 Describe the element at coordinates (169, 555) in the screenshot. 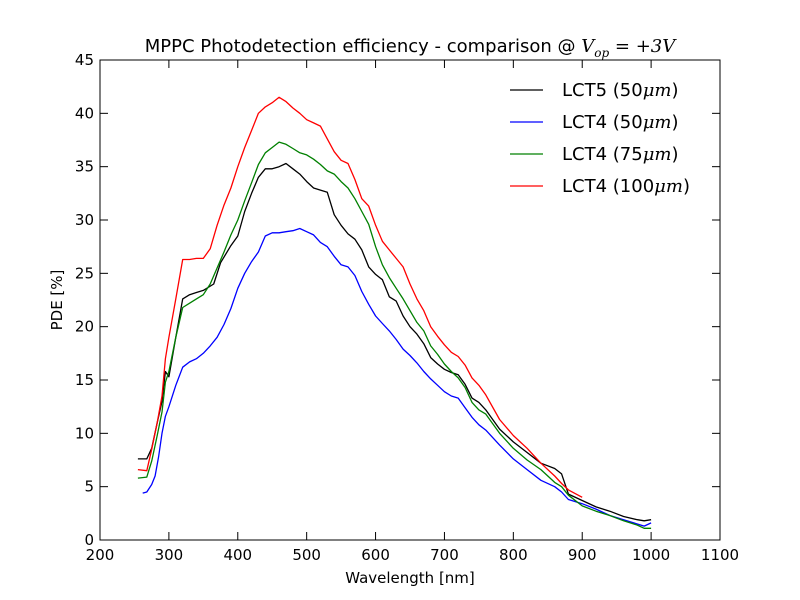

I see `x-tick-label: 300` at that location.